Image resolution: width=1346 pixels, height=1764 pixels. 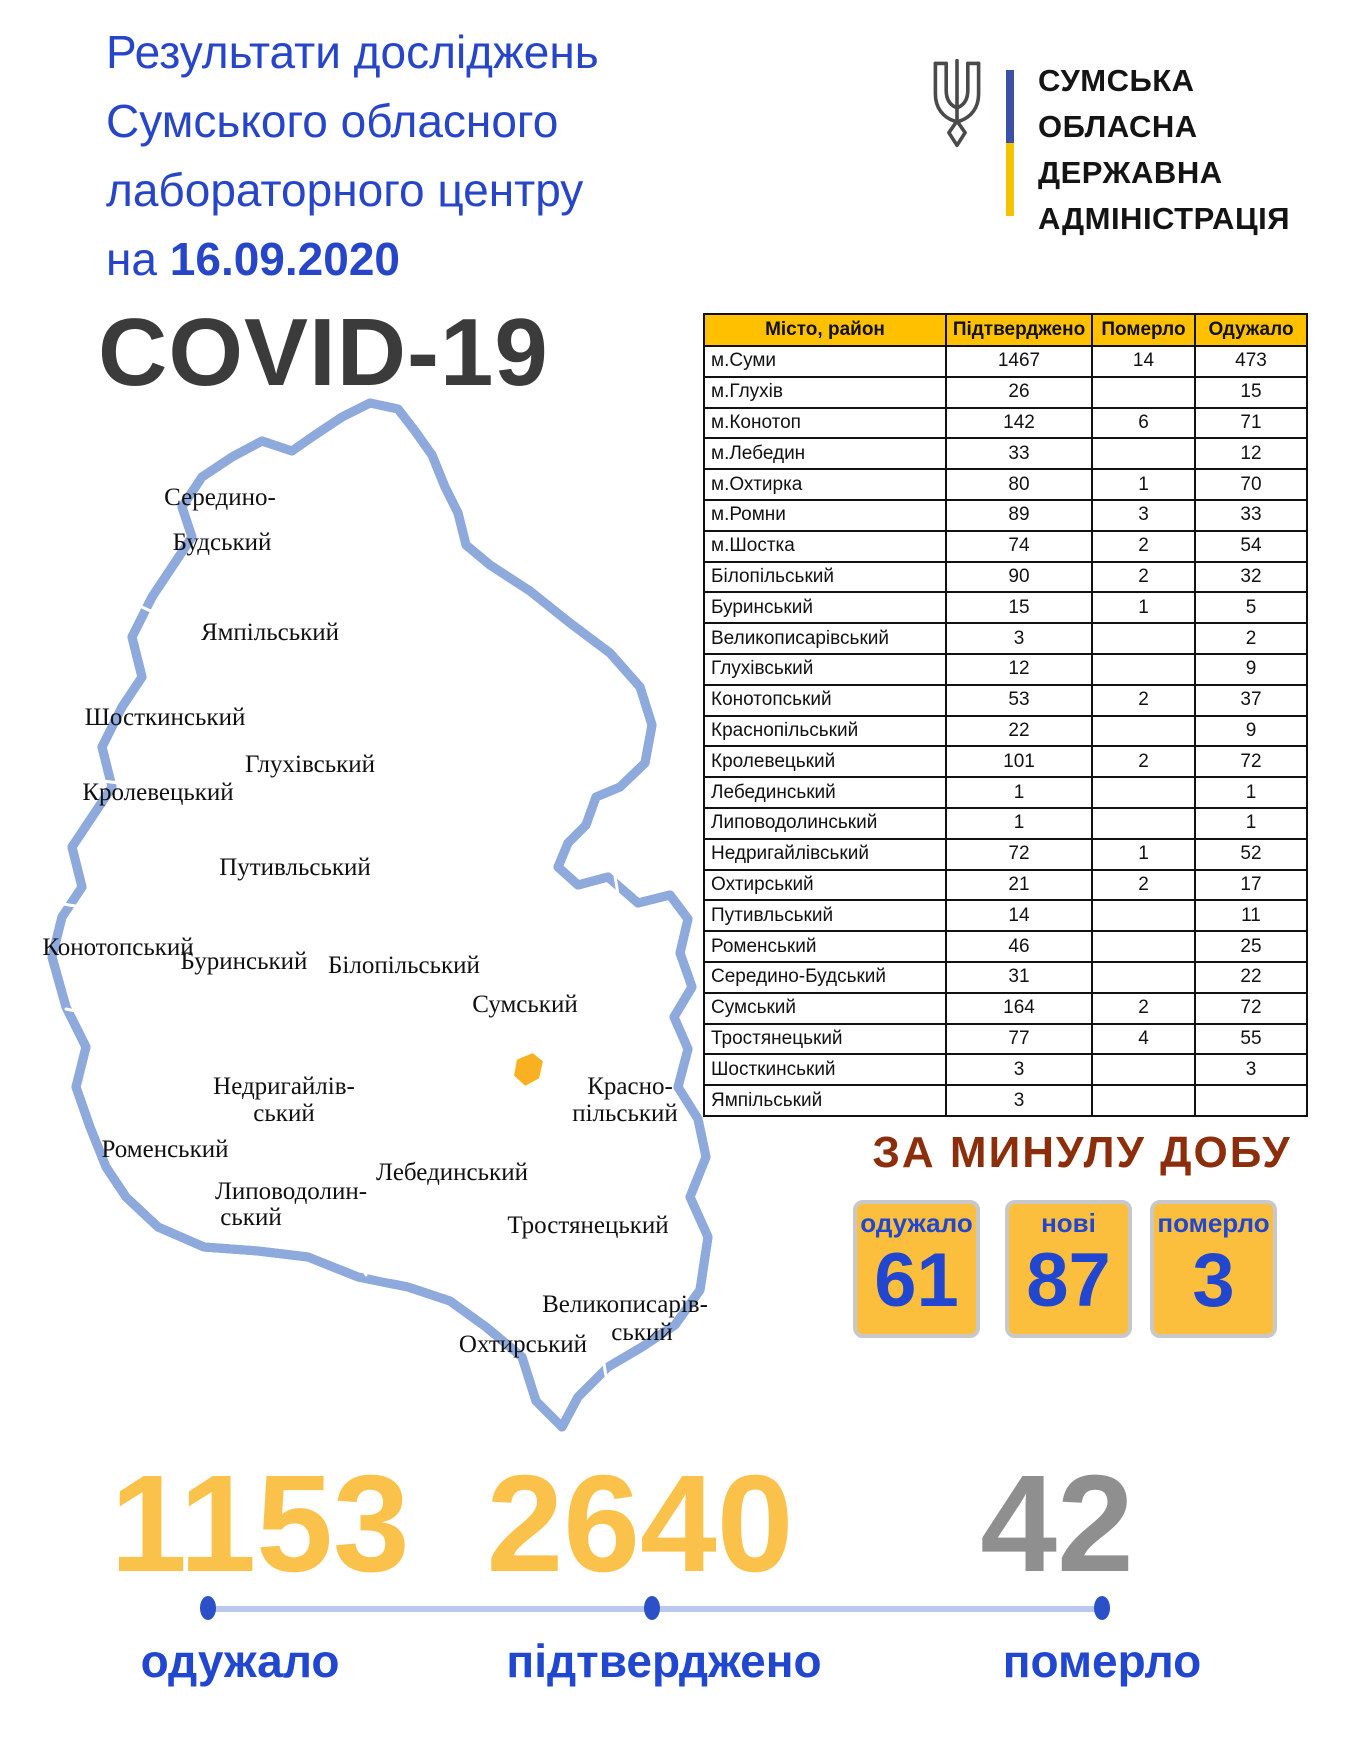 What do you see at coordinates (1019, 454) in the screenshot?
I see `value-cell: 33` at bounding box center [1019, 454].